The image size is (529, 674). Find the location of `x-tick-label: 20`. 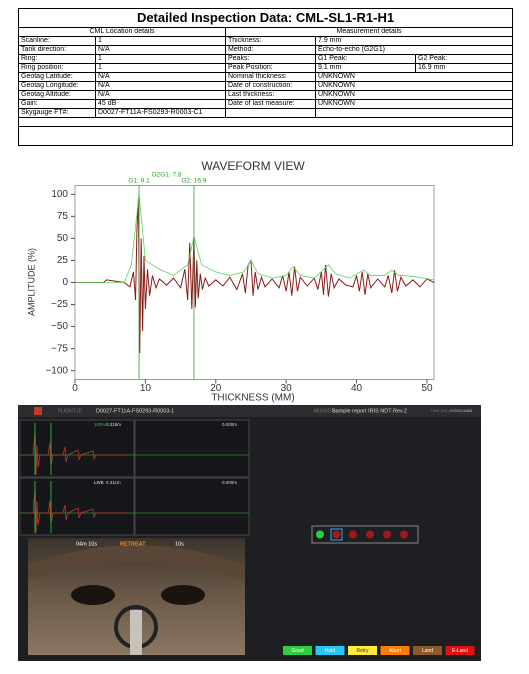

x-tick-label: 20 is located at coordinates (216, 388).